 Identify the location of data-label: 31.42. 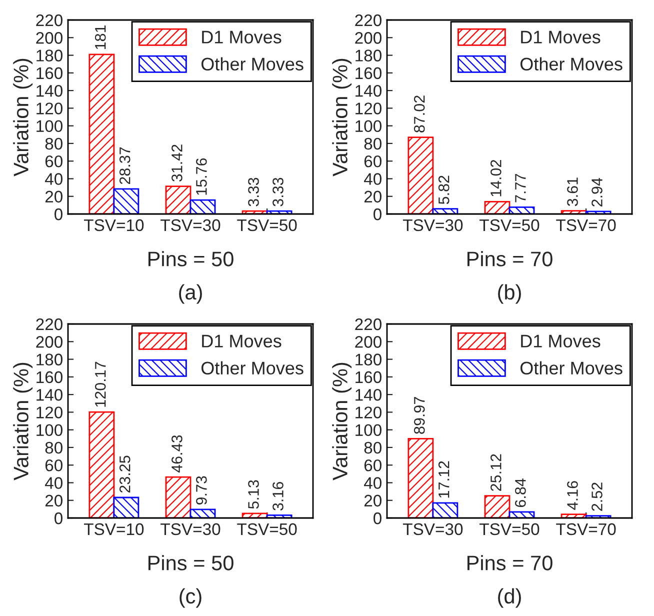
(177, 163).